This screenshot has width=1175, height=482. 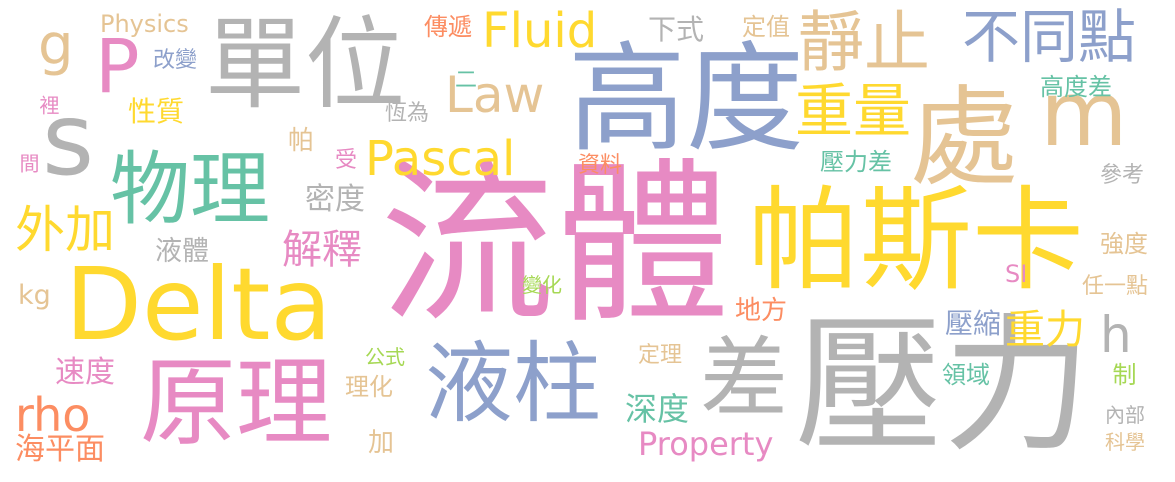 I want to click on word-haipingmian: 海平面, so click(x=60, y=449).